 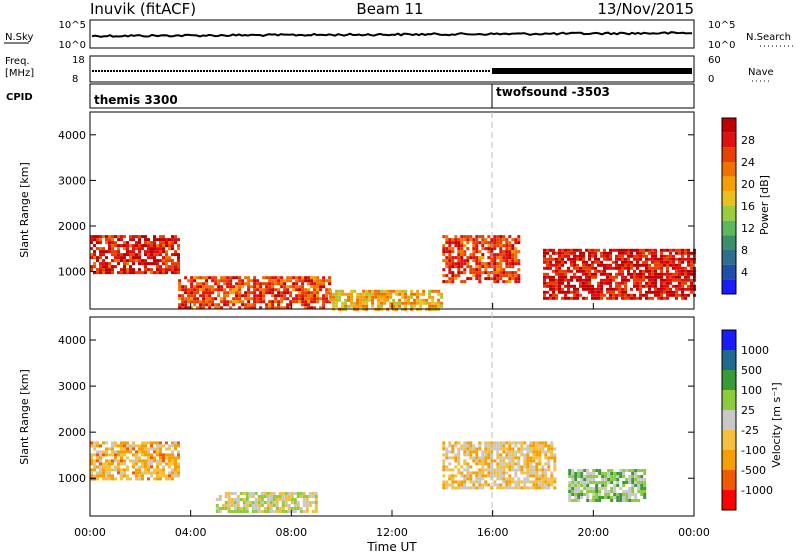 What do you see at coordinates (592, 71) in the screenshot?
I see `nave-trace` at bounding box center [592, 71].